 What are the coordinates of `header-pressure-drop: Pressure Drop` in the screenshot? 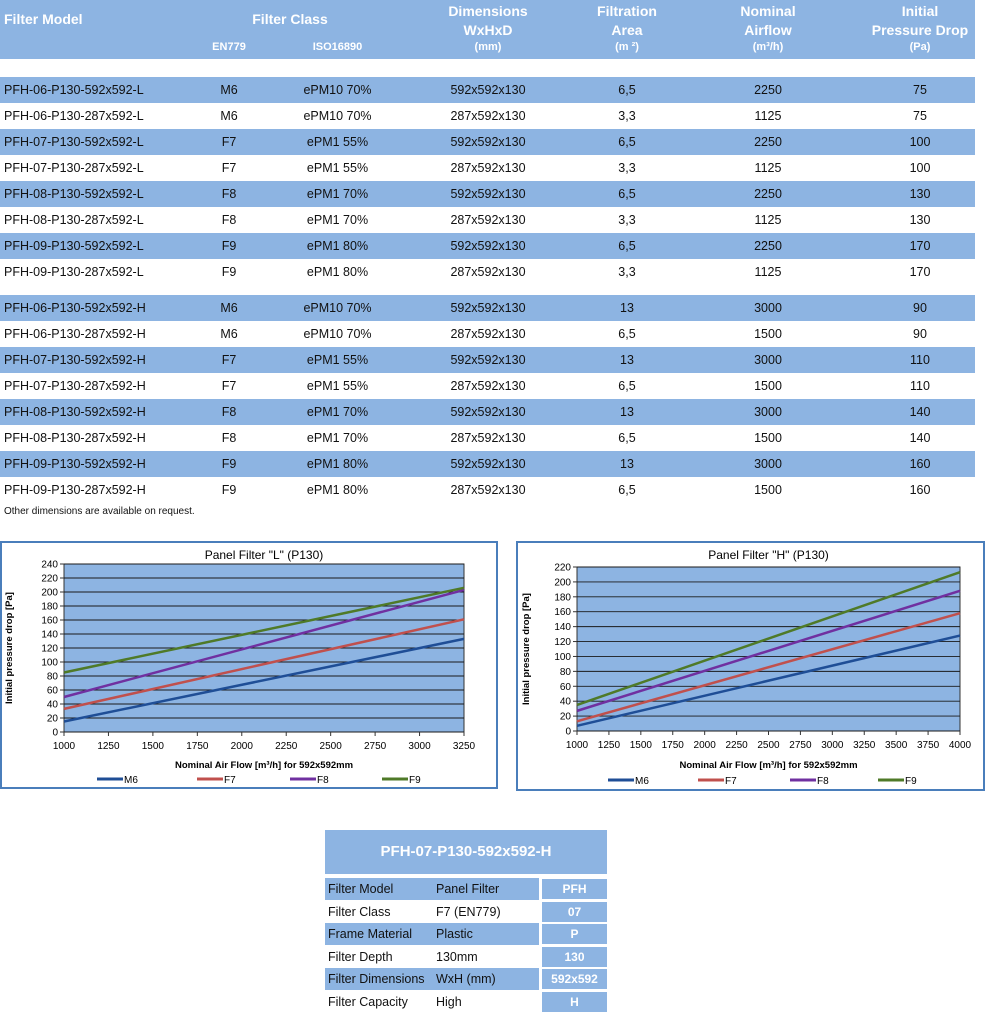 It's located at (920, 30).